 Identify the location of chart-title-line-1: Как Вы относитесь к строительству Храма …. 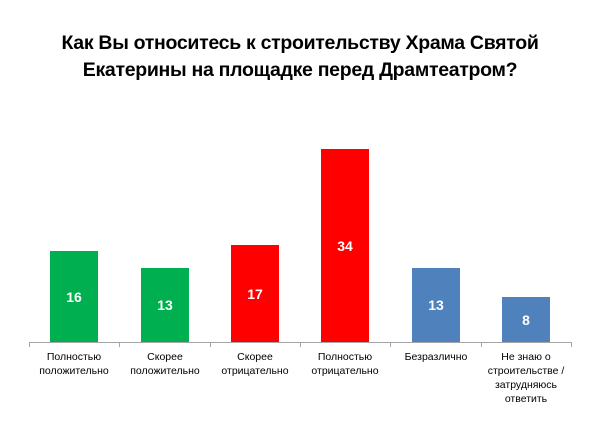
(300, 43).